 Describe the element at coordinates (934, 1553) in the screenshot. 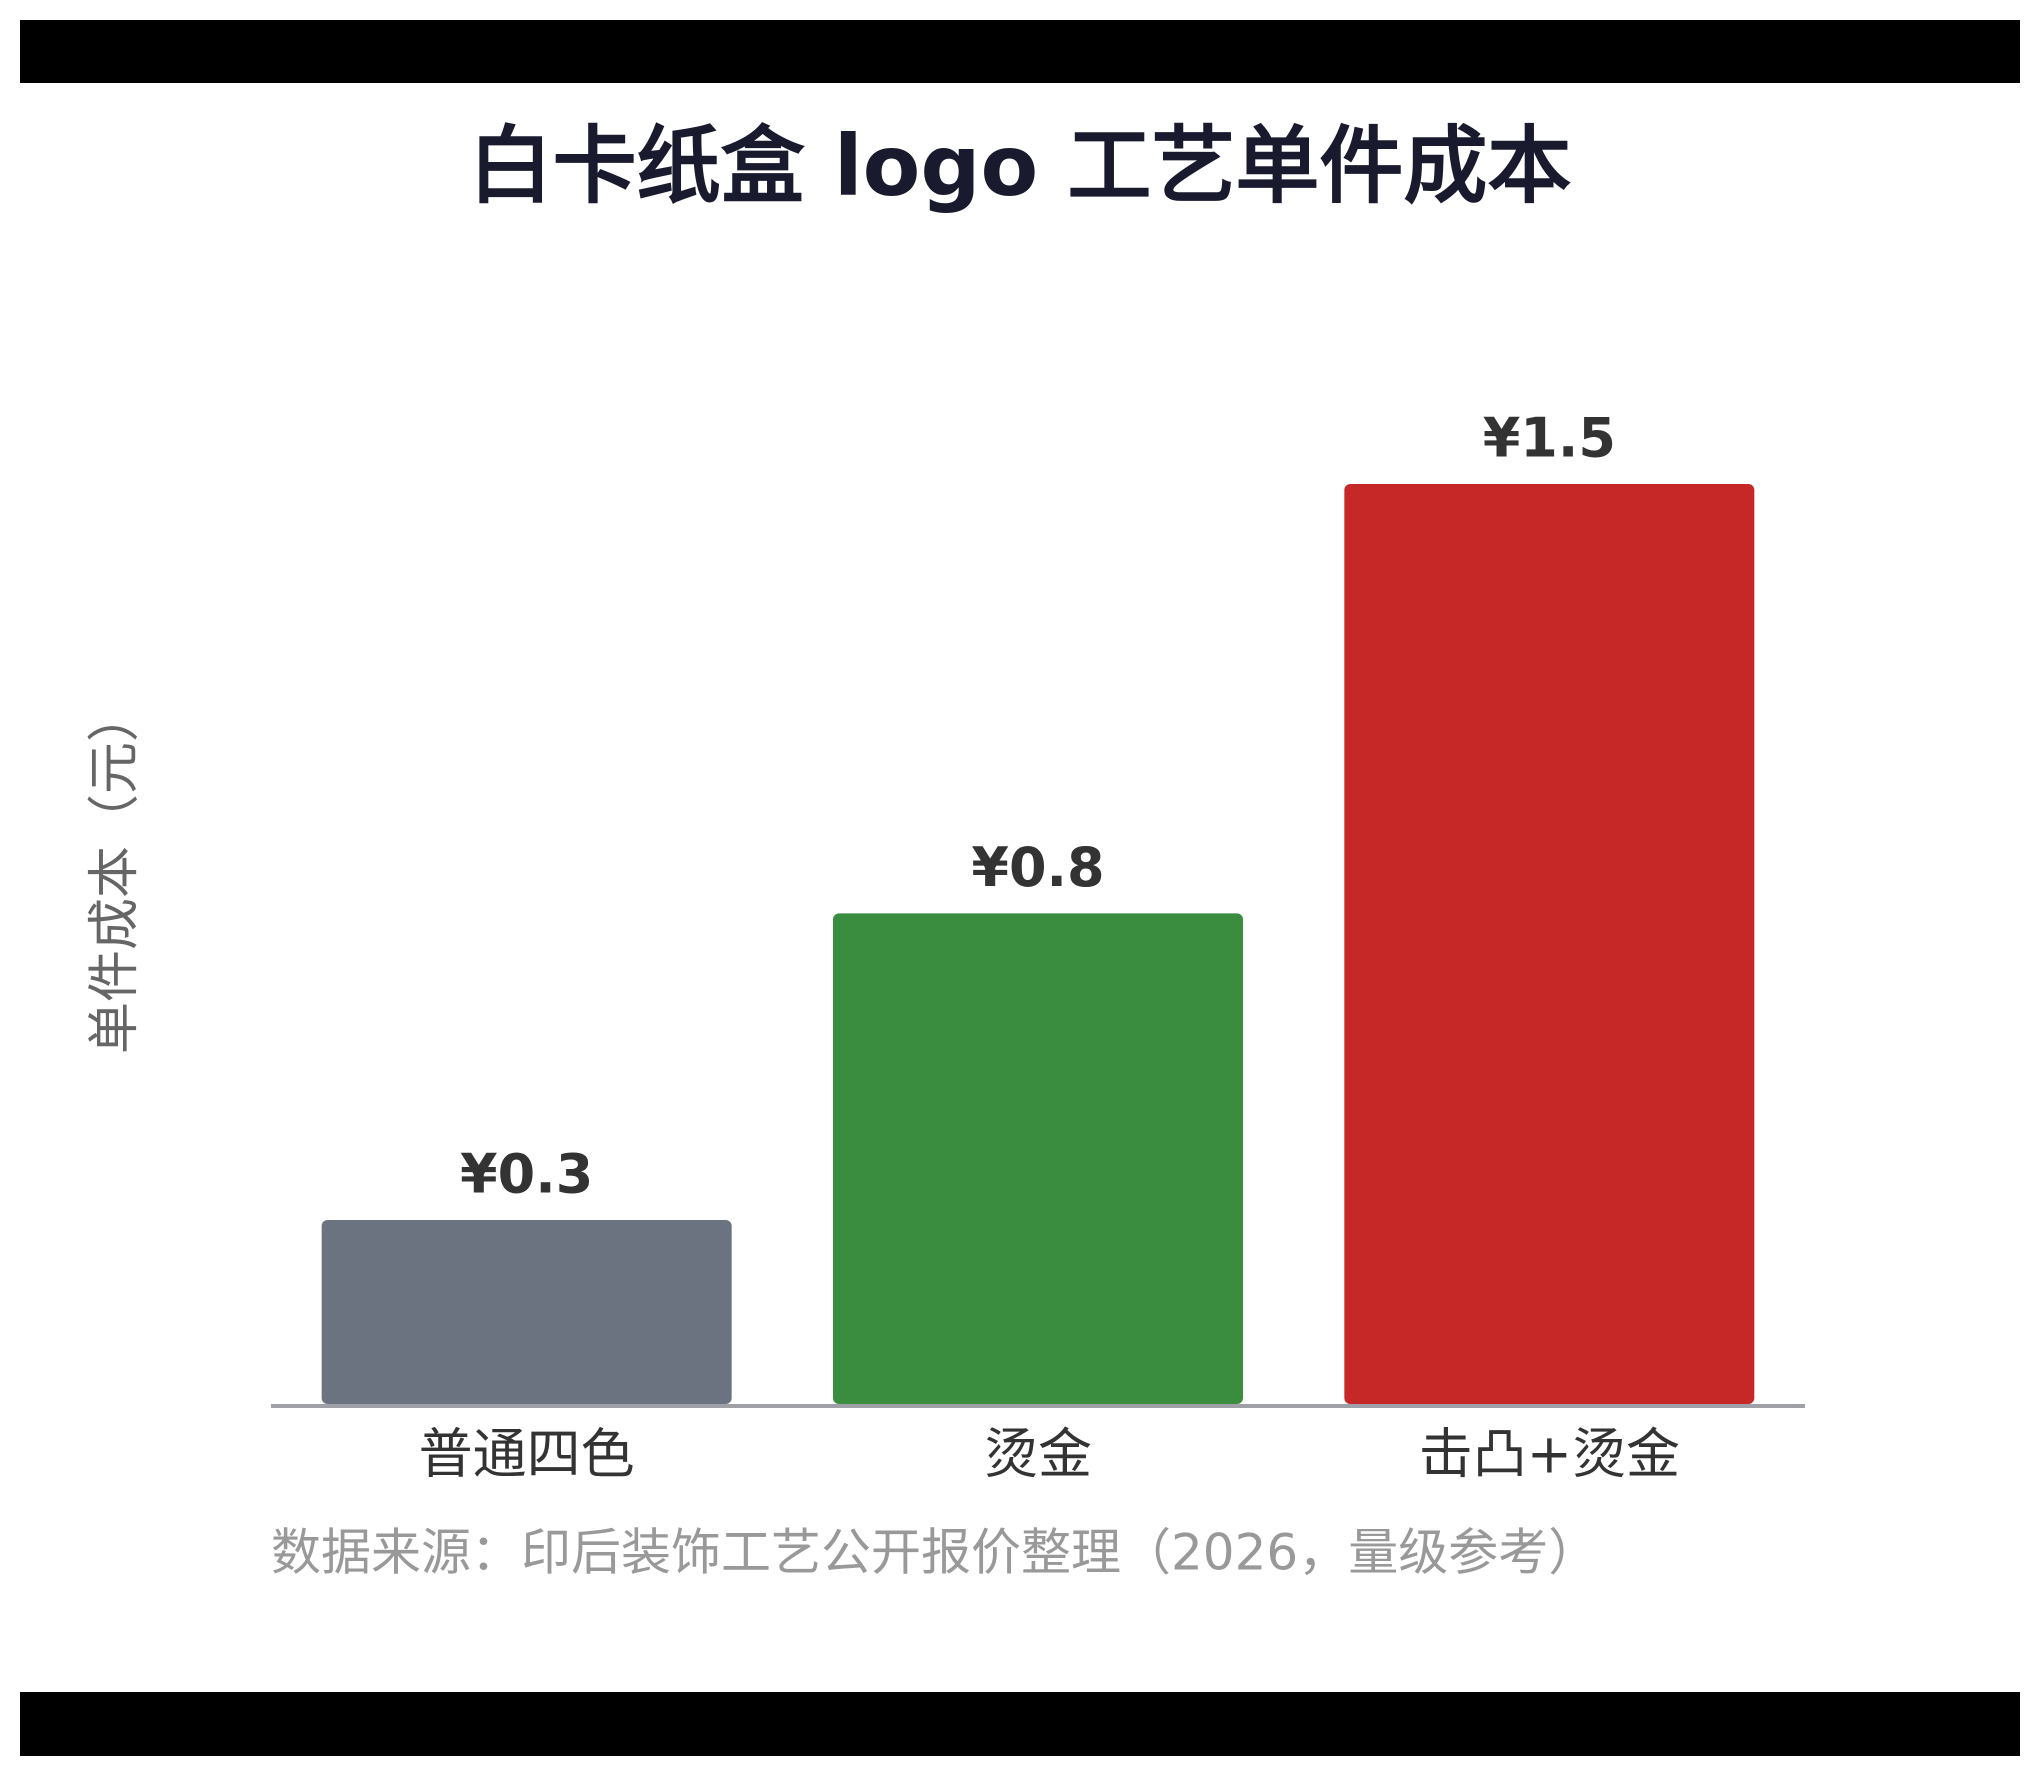

I see `source-note: 数据来源：印后装饰工艺公开报价整理（2026，量级参考）` at that location.